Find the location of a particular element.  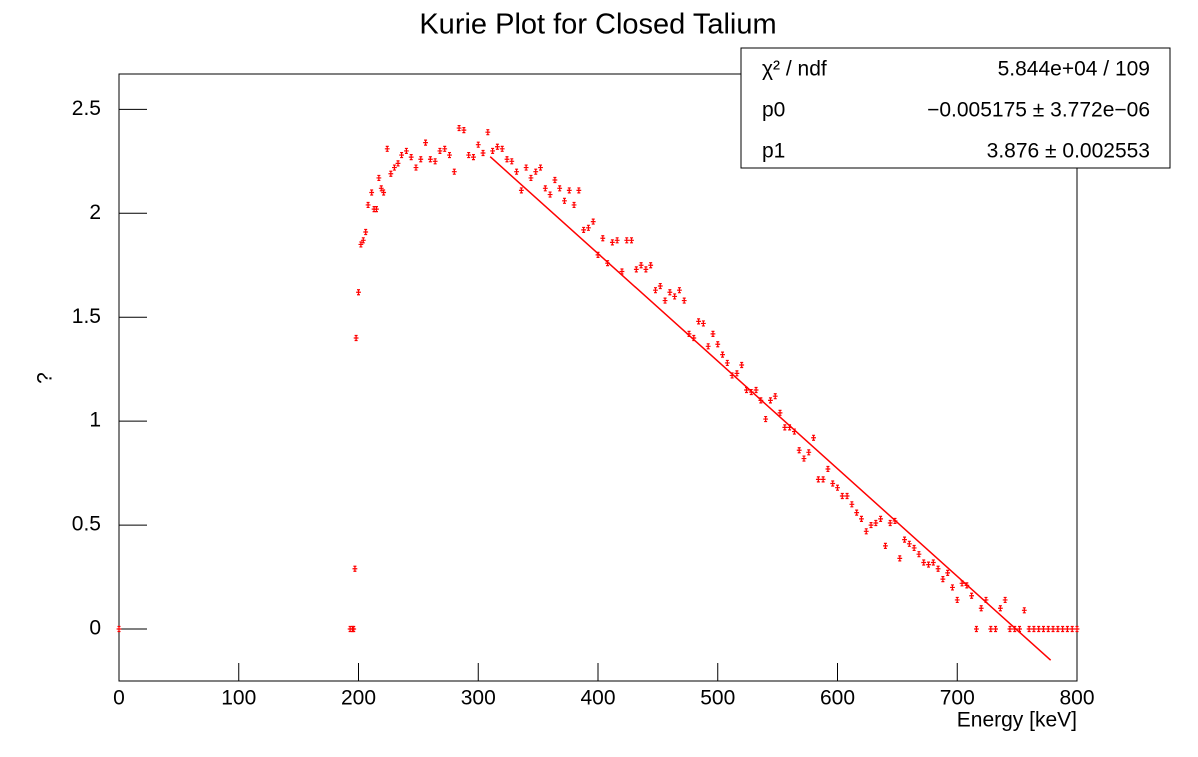

stats-value: −0.005175 ± 3.772e−06 is located at coordinates (1038, 110).